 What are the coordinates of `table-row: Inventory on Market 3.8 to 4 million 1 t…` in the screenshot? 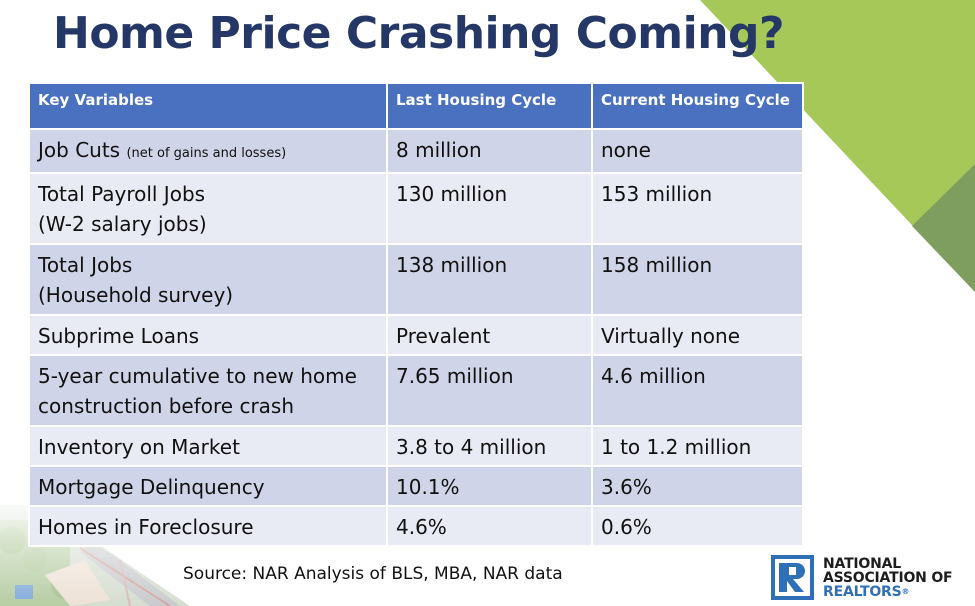 It's located at (416, 446).